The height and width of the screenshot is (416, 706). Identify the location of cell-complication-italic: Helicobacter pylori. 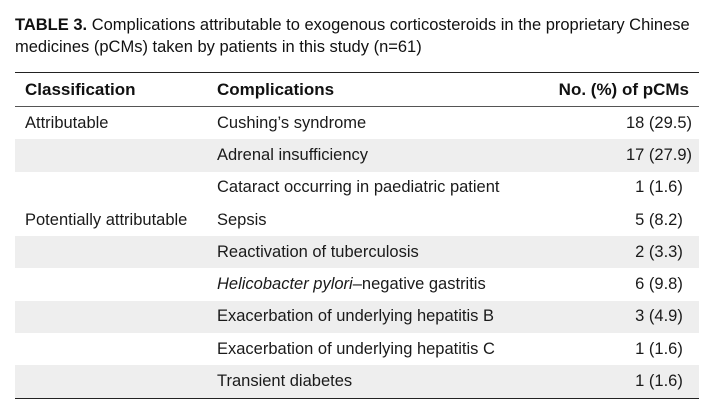
(285, 284).